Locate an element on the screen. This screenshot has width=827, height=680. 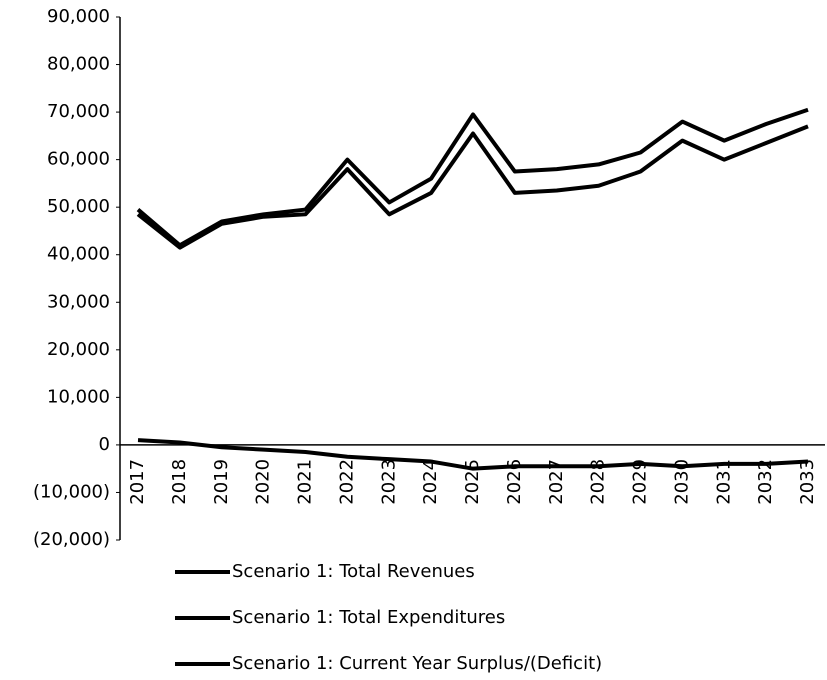
x-tick-label: 2020 is located at coordinates (263, 482).